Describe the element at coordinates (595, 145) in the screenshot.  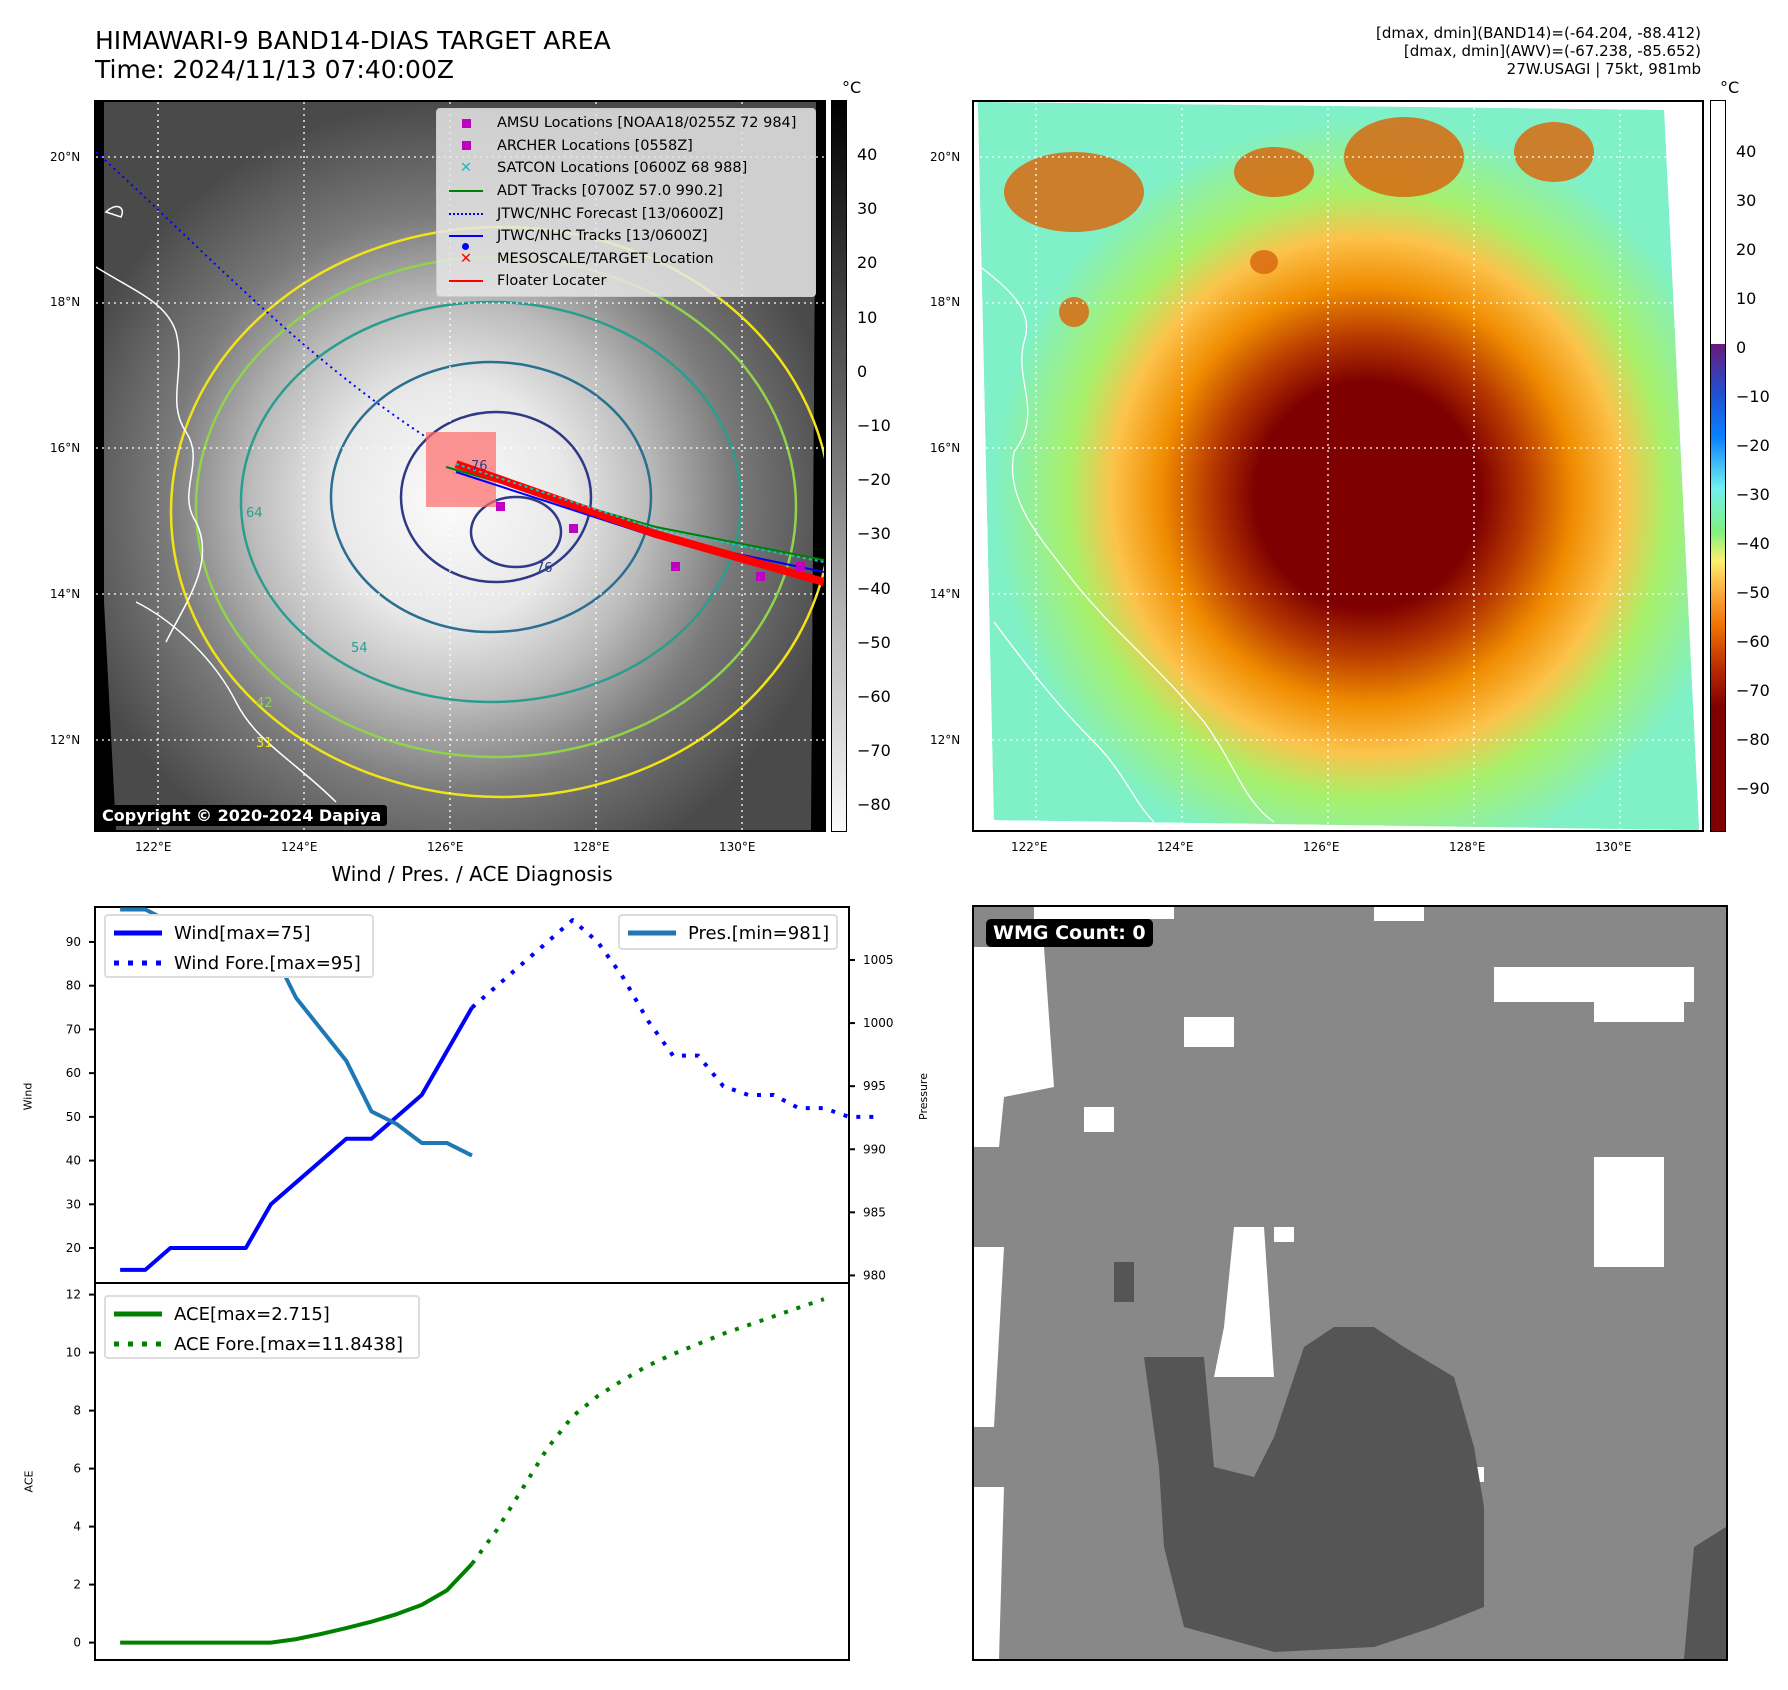
I see `legend-label: ARCHER Locations [0558Z]` at that location.